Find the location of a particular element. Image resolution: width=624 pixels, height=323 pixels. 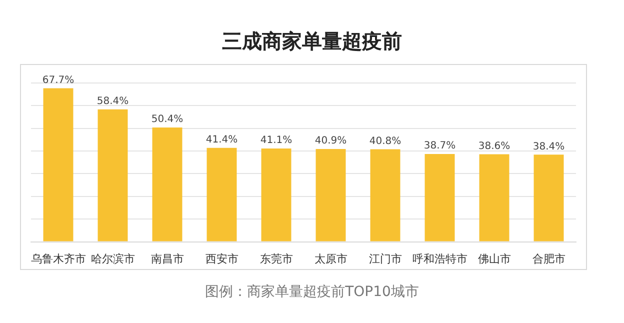

x-tick-label: 乌鲁木齐市 is located at coordinates (58, 259).